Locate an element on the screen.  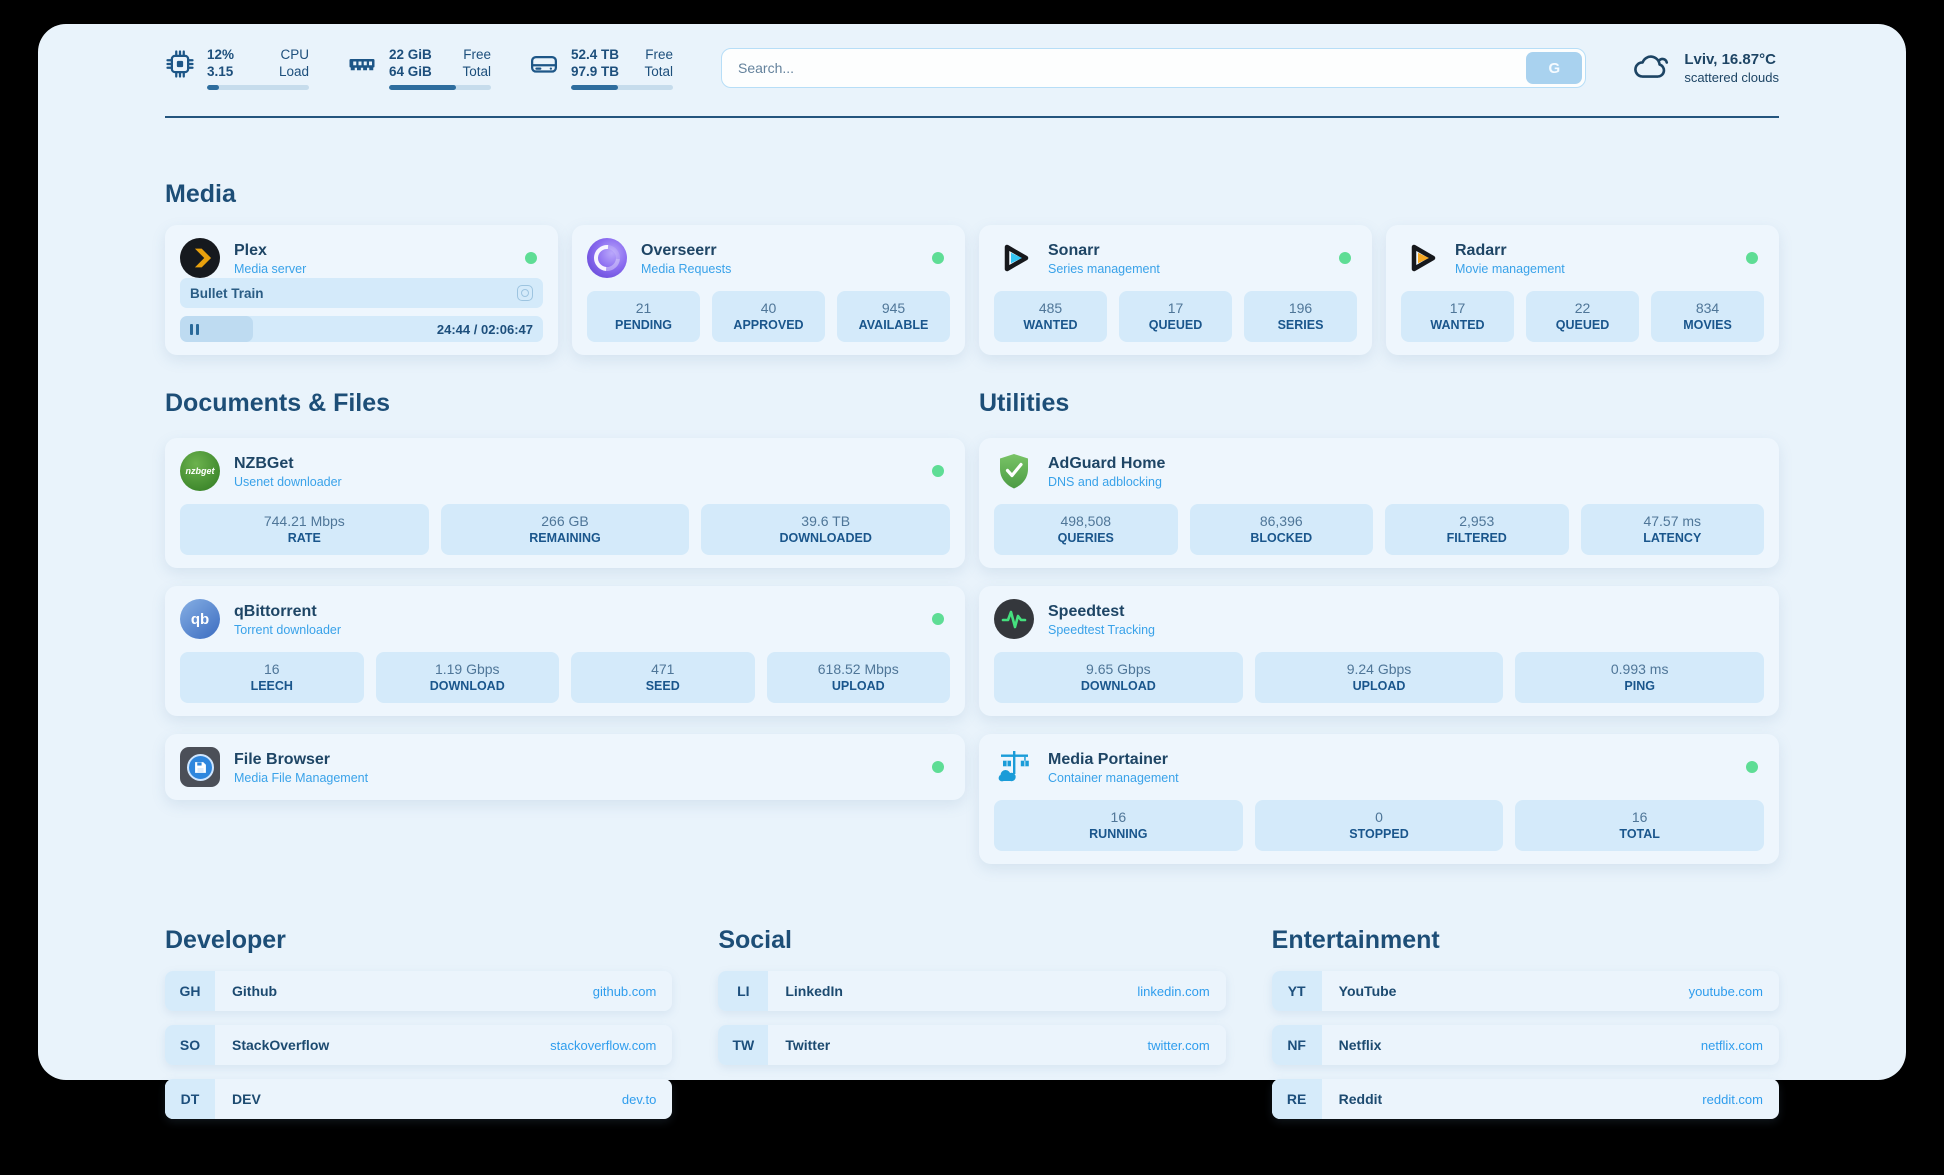
portainer-icon is located at coordinates (1014, 767).